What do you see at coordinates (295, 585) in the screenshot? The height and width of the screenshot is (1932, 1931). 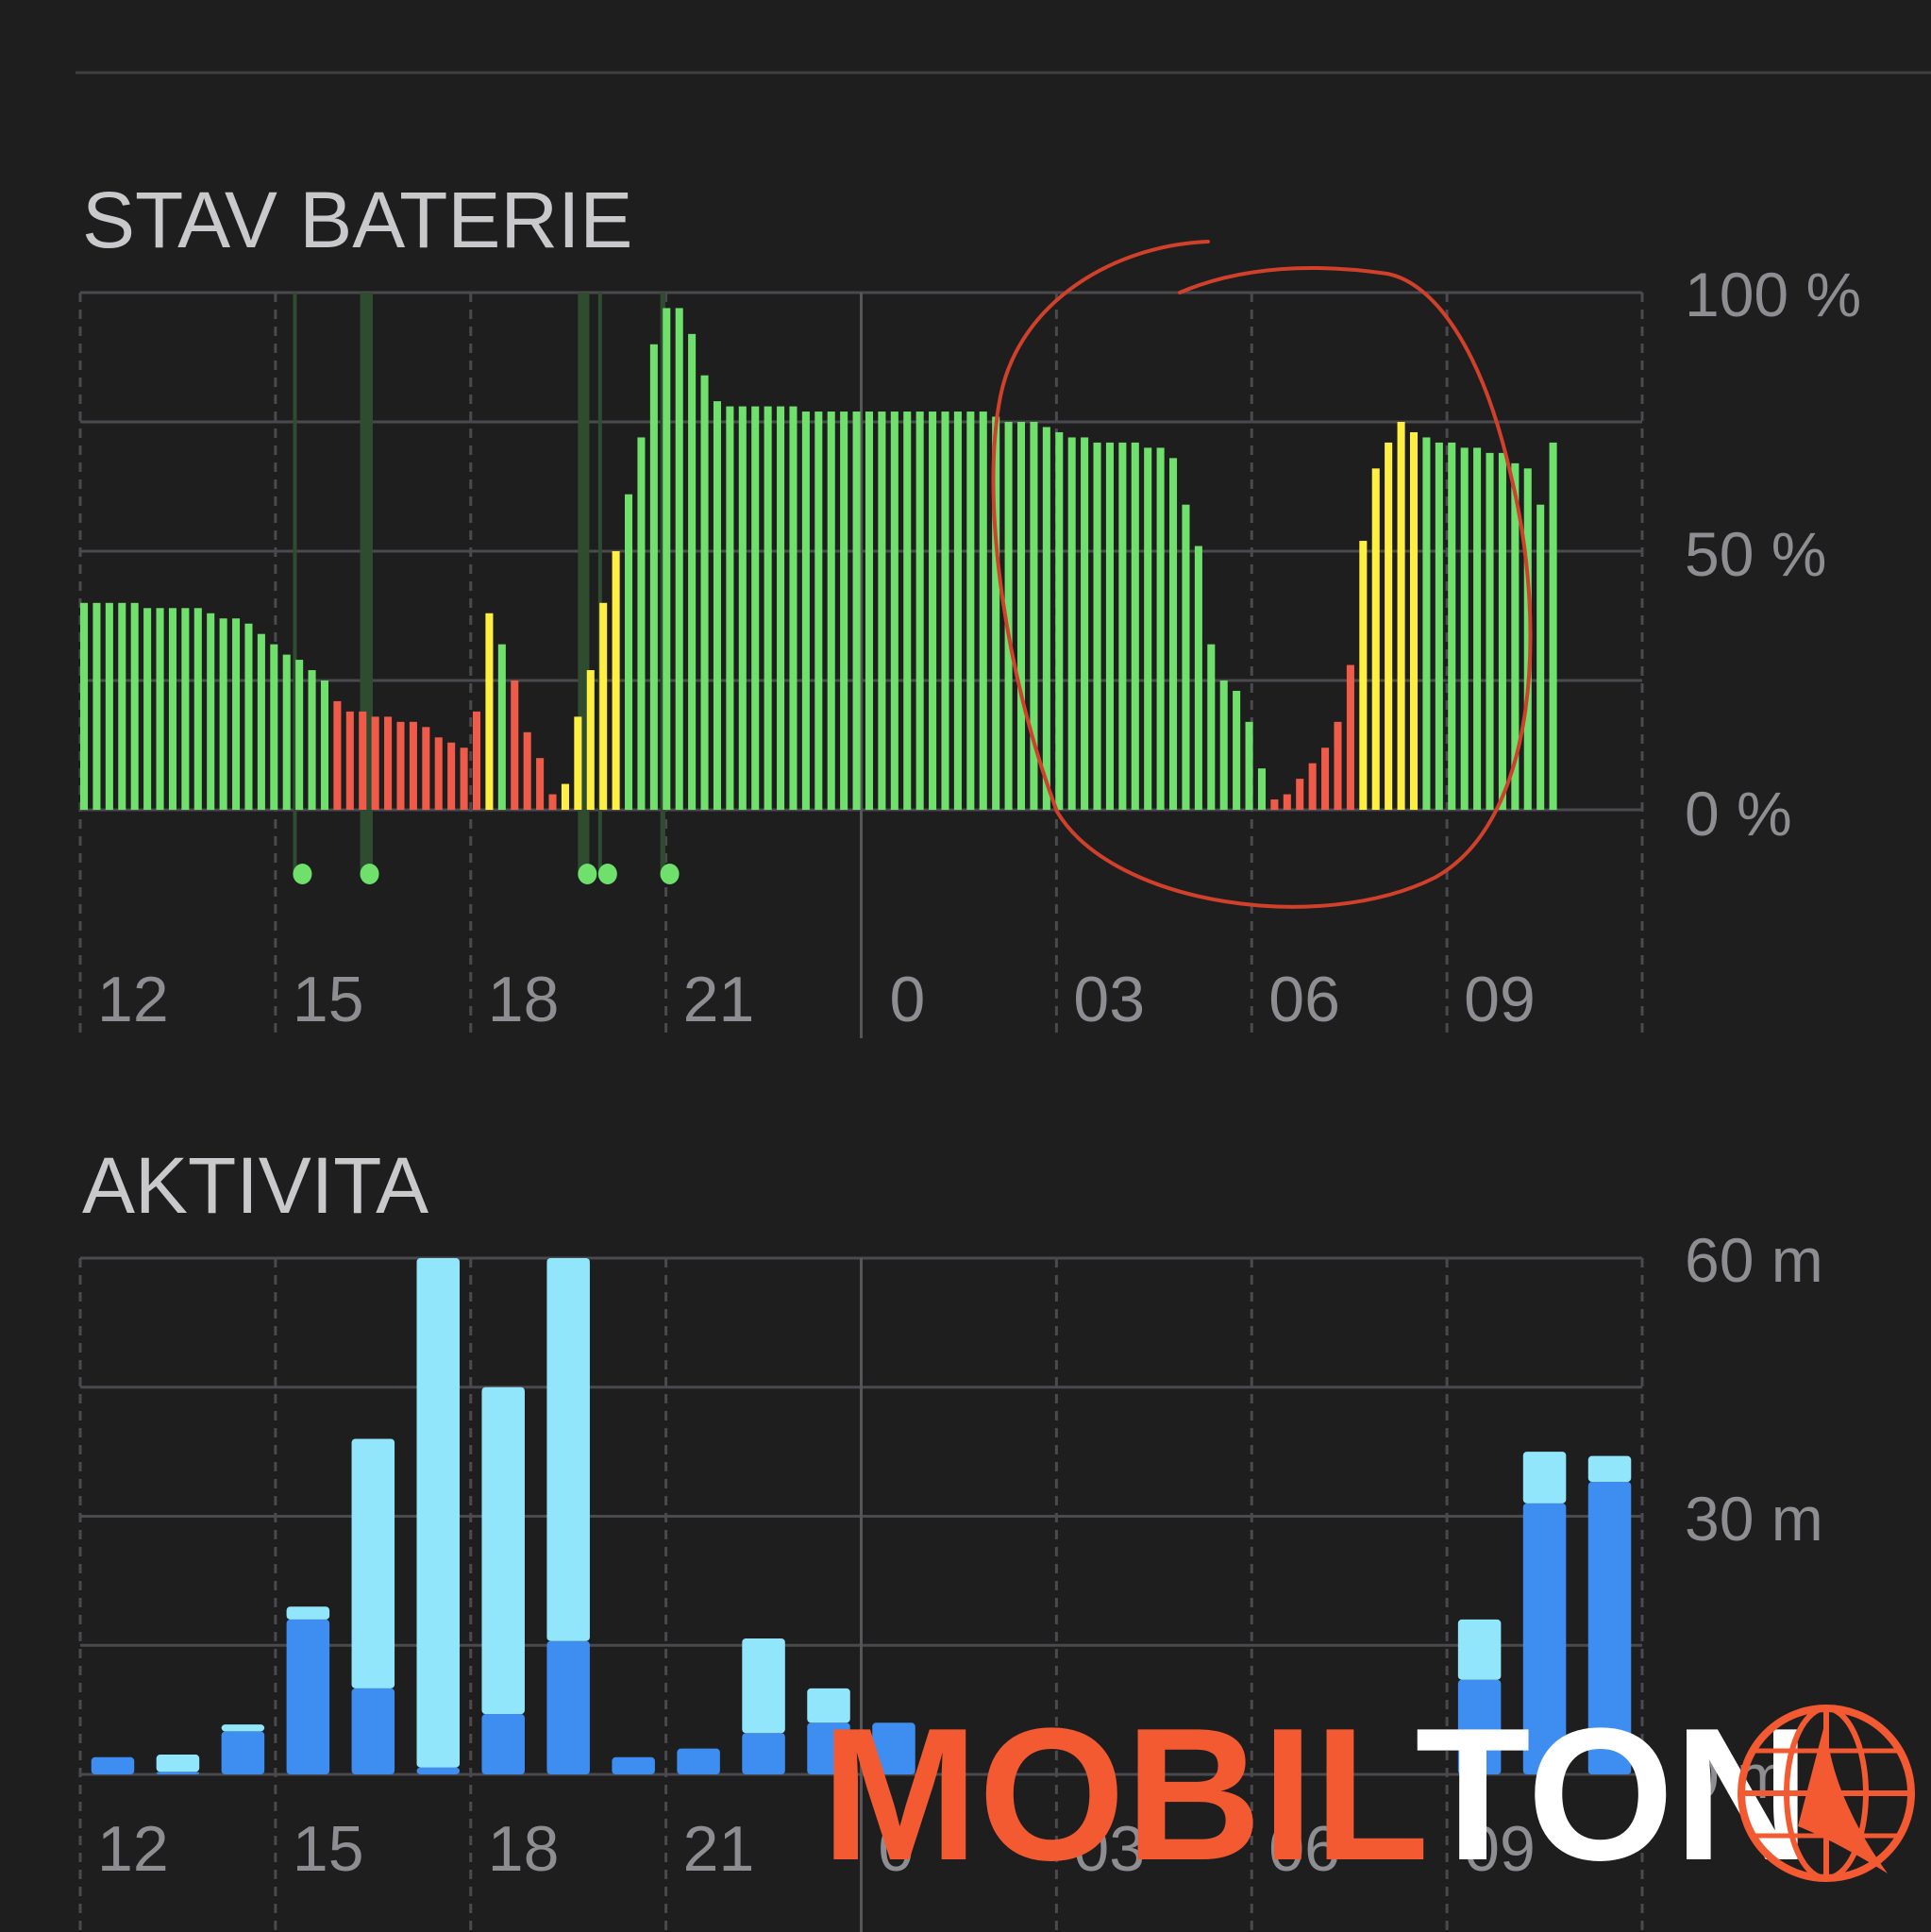 I see `charging-band` at bounding box center [295, 585].